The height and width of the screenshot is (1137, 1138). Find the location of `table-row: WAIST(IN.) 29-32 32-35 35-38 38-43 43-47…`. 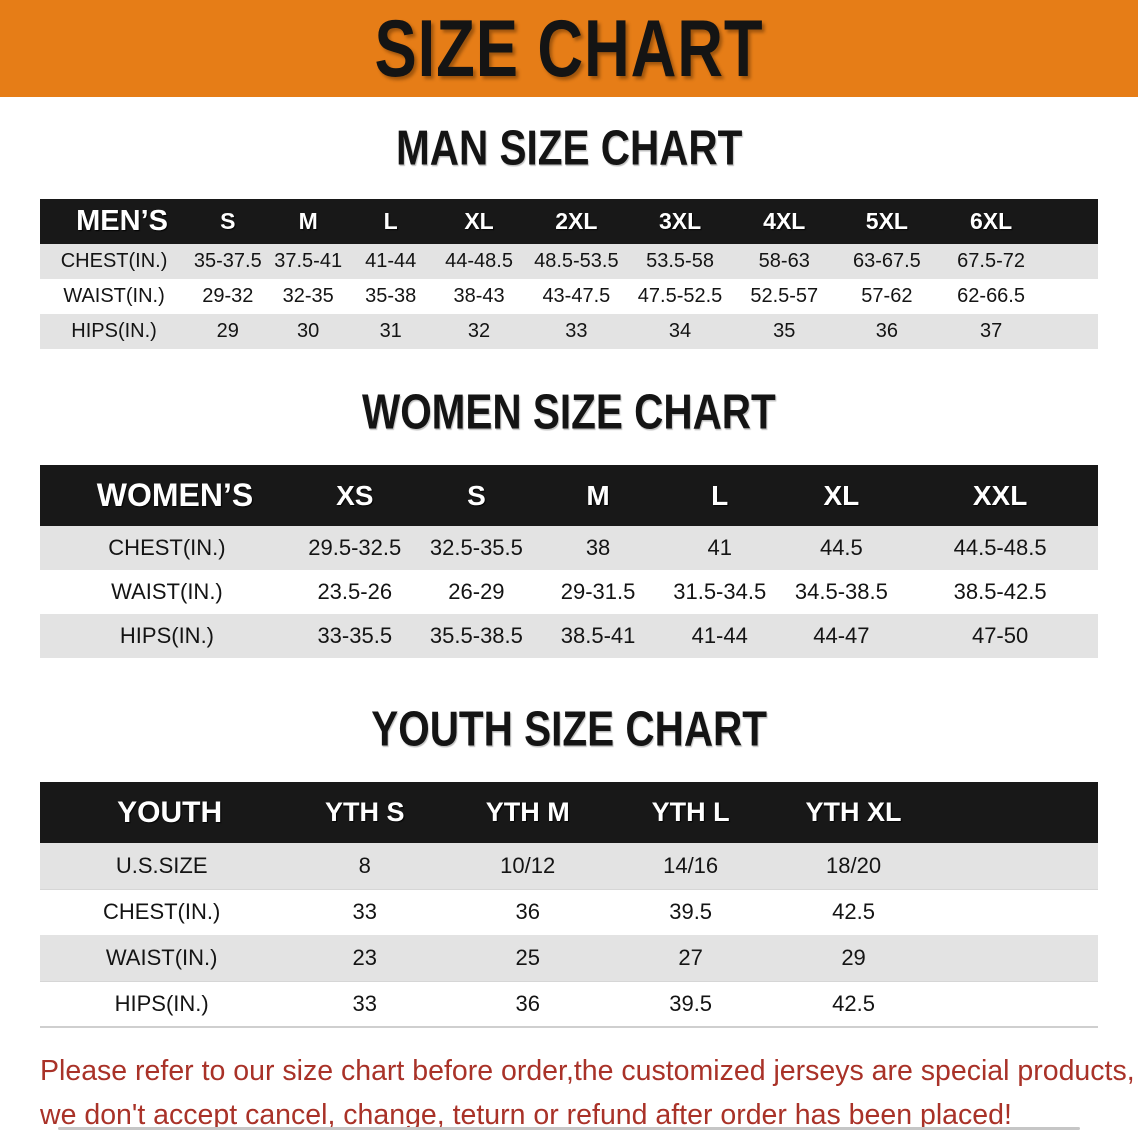

table-row: WAIST(IN.) 29-32 32-35 35-38 38-43 43-47… is located at coordinates (569, 296).